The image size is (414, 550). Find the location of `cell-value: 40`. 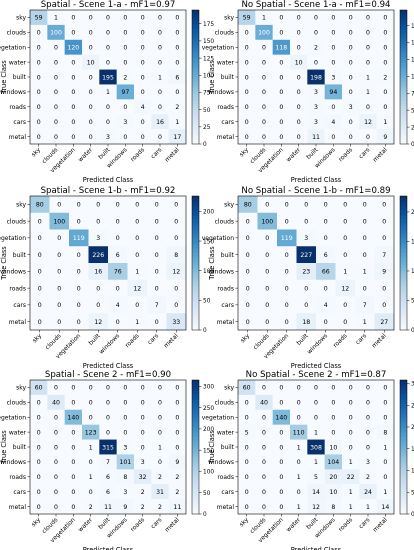

cell-value: 40 is located at coordinates (56, 403).